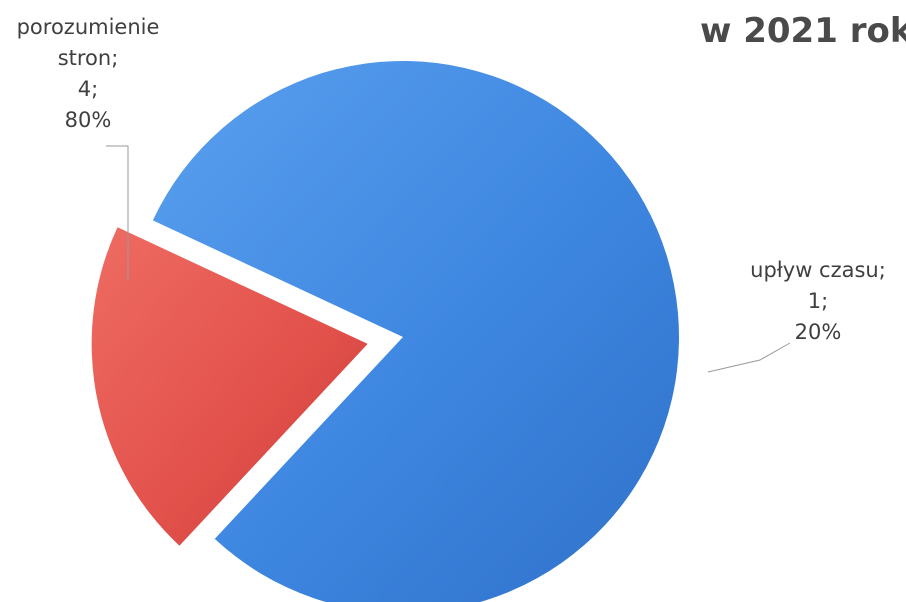 This screenshot has width=906, height=602. I want to click on data-label-2-line-2: 1;, so click(818, 301).